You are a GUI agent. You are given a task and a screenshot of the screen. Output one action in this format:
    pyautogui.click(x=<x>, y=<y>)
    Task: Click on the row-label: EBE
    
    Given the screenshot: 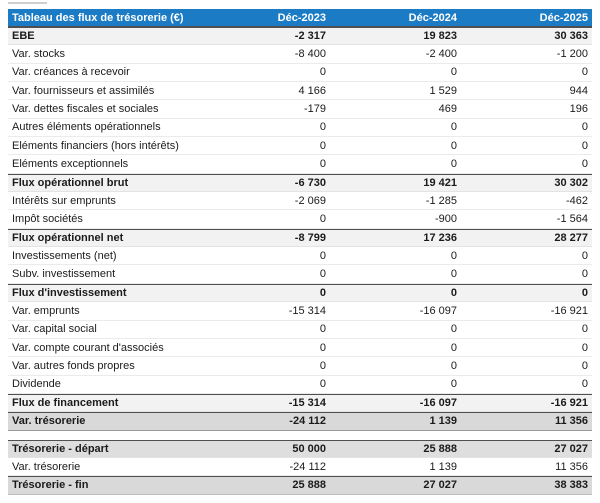 What is the action you would take?
    pyautogui.click(x=23, y=36)
    